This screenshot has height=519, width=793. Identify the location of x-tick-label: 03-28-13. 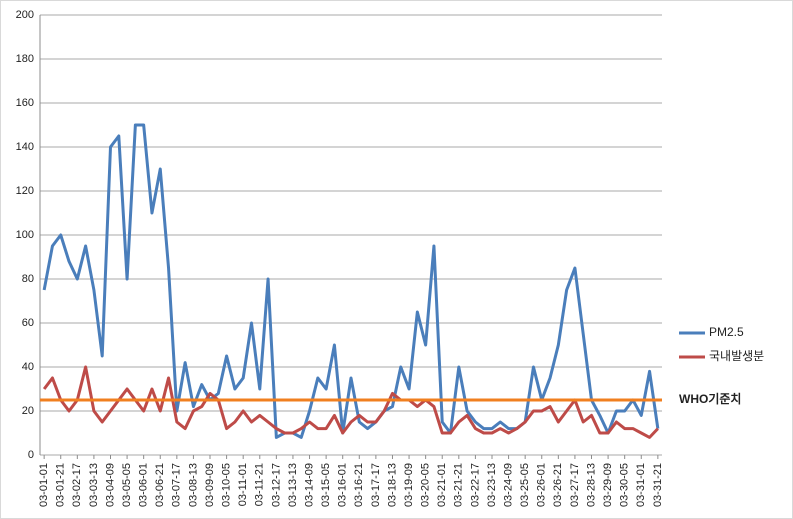
(591, 485).